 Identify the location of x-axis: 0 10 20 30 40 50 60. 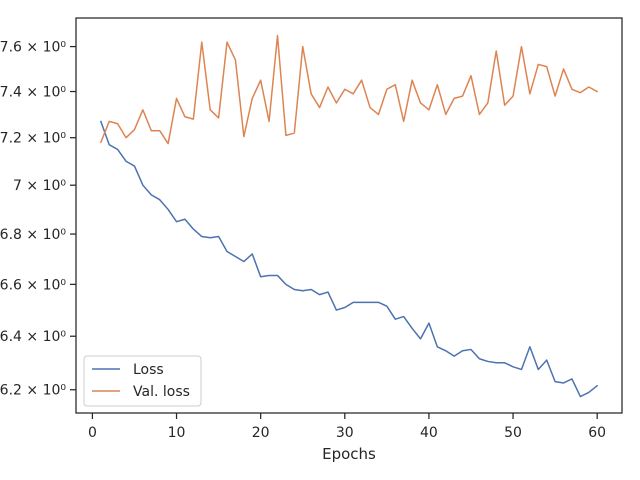
(347, 427).